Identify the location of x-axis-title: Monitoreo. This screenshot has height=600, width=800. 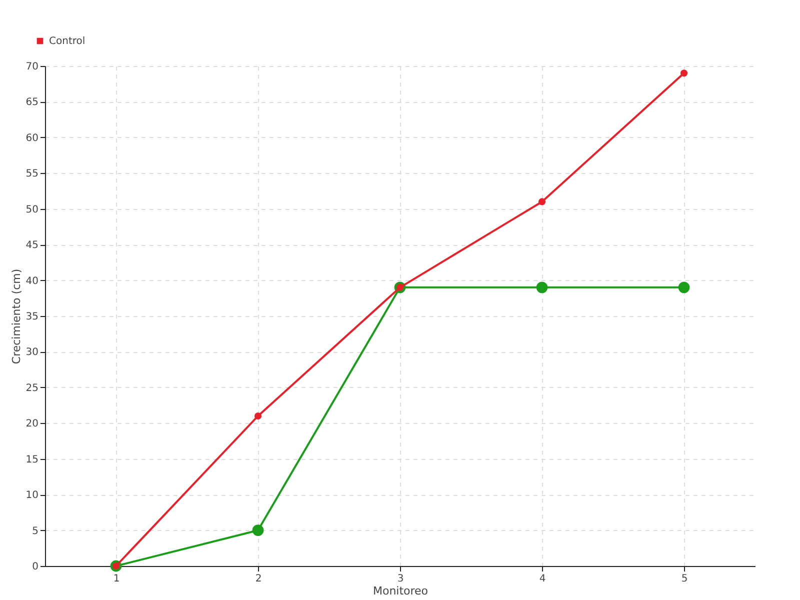
(400, 591).